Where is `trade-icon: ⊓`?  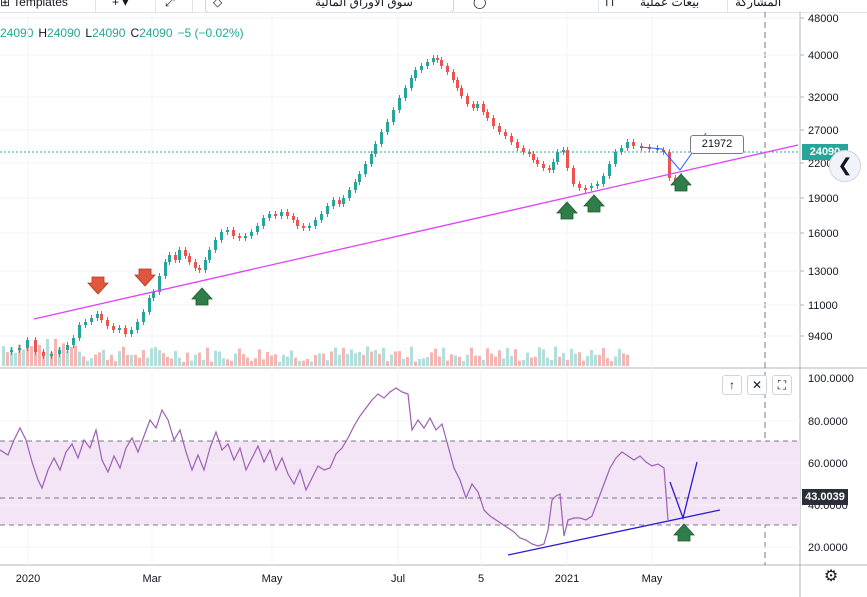 trade-icon: ⊓ is located at coordinates (610, 4).